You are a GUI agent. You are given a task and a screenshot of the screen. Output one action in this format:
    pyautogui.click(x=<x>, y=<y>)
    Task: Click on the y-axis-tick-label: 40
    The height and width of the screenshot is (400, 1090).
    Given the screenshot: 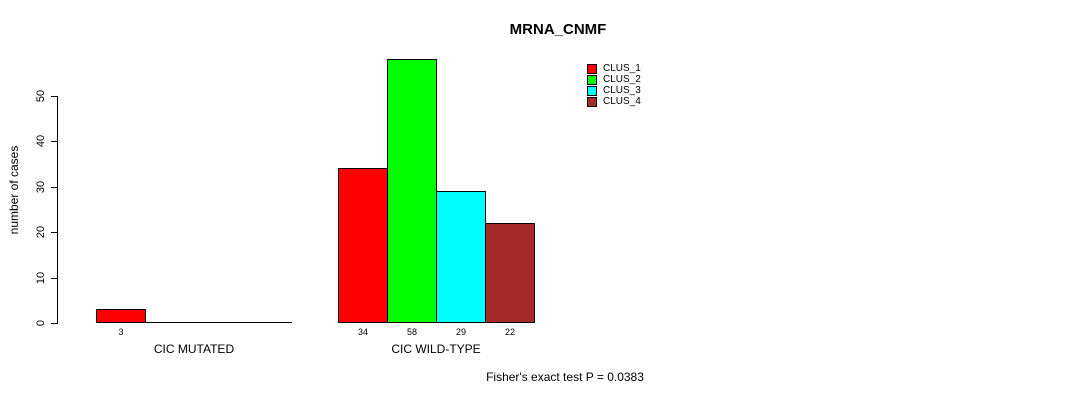 What is the action you would take?
    pyautogui.click(x=41, y=141)
    